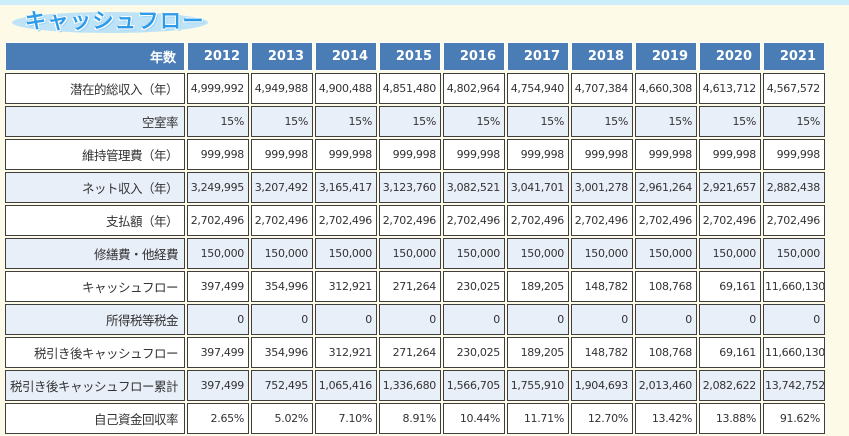 The height and width of the screenshot is (436, 849). What do you see at coordinates (95, 154) in the screenshot?
I see `row-label: 維持管理費（年）` at bounding box center [95, 154].